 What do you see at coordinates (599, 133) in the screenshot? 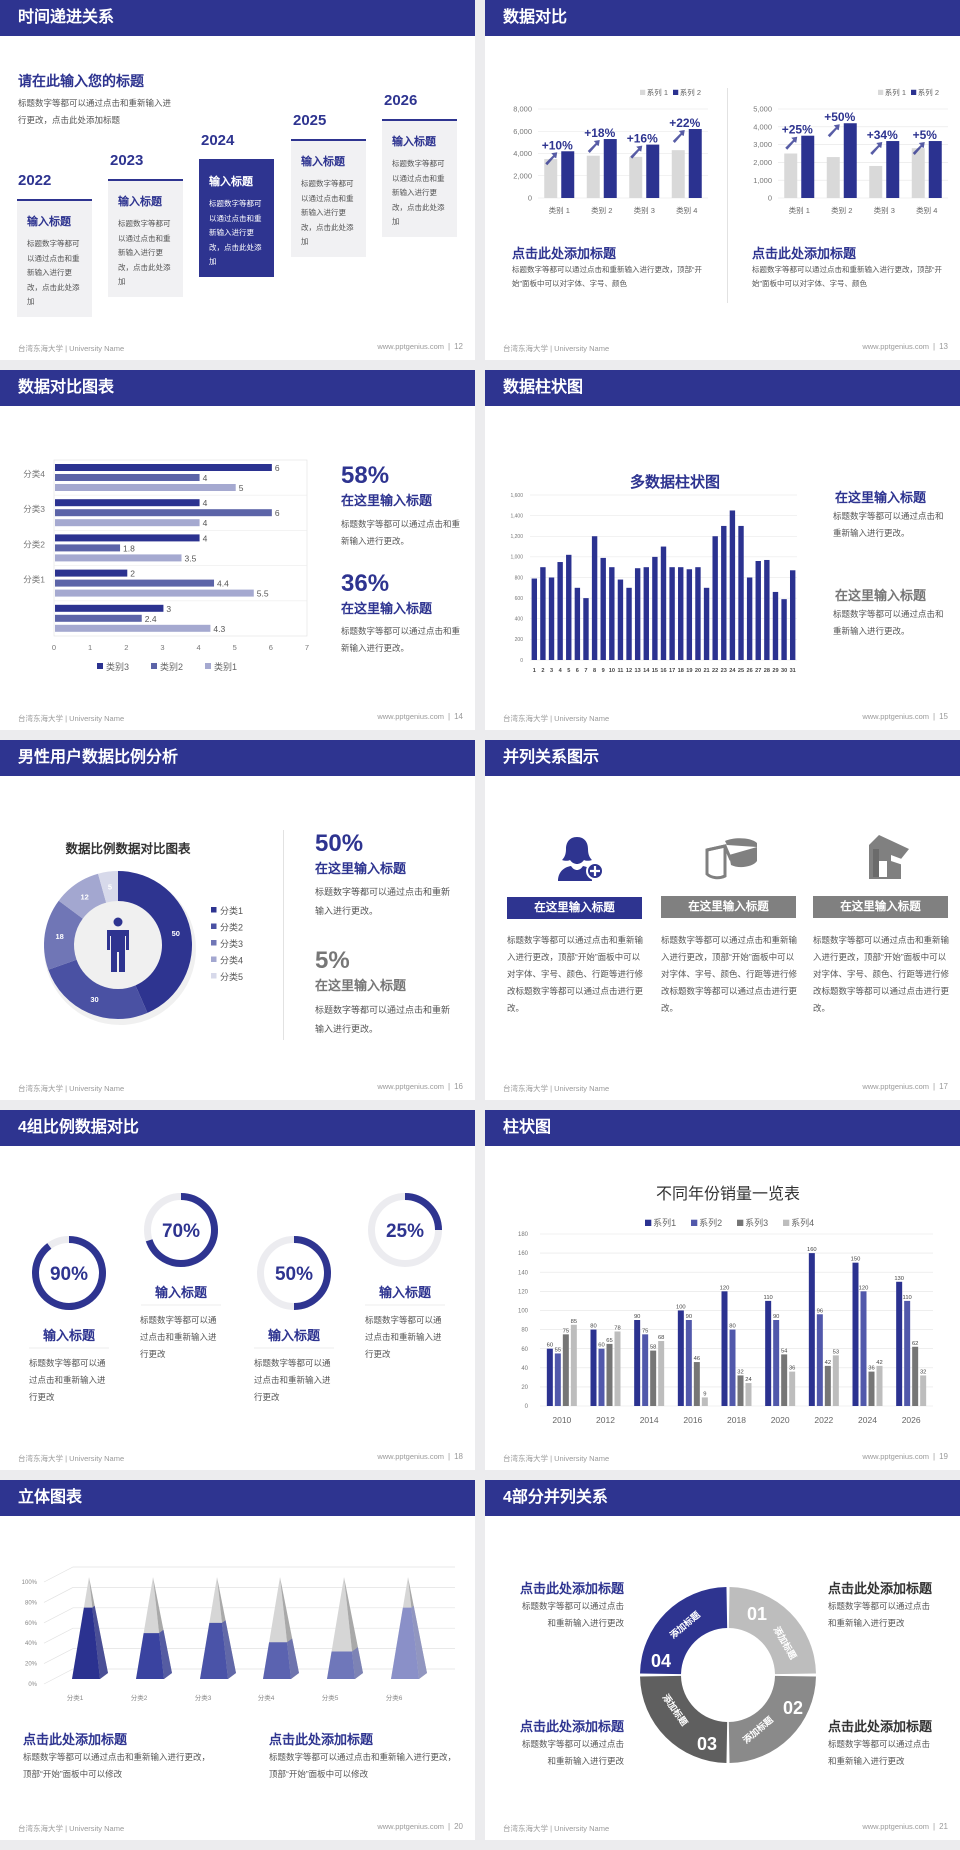
I see `growth-label: +18%` at bounding box center [599, 133].